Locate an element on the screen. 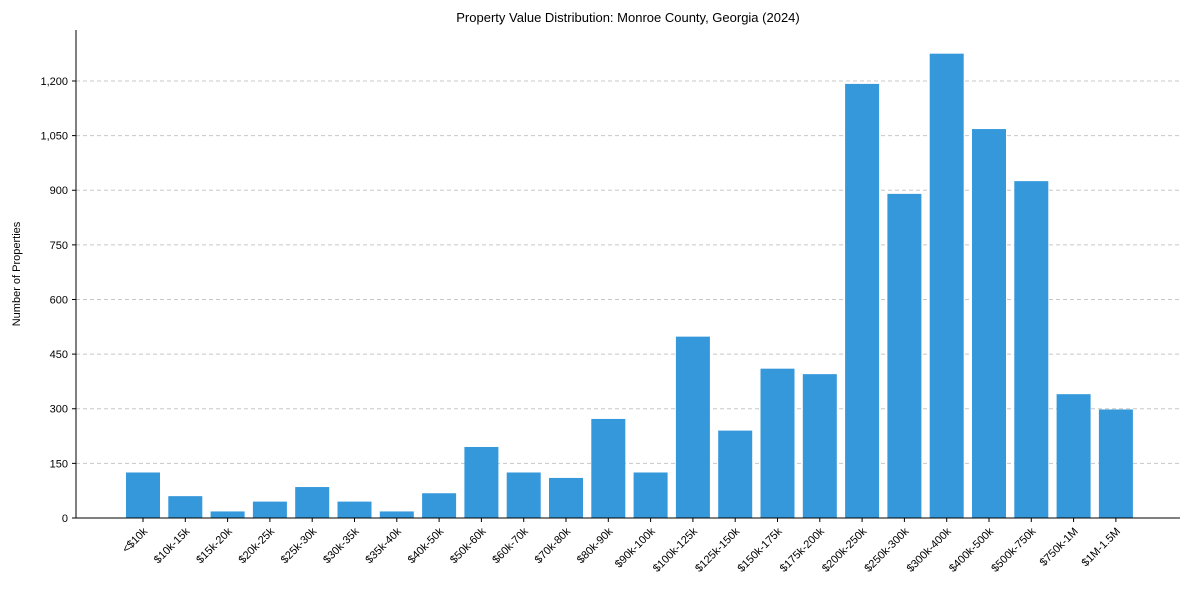  x-tick-label: $15k-20k is located at coordinates (214, 545).